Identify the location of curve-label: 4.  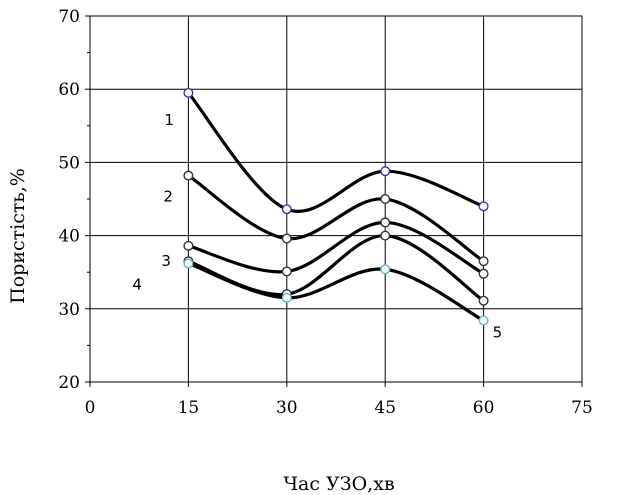
(137, 284).